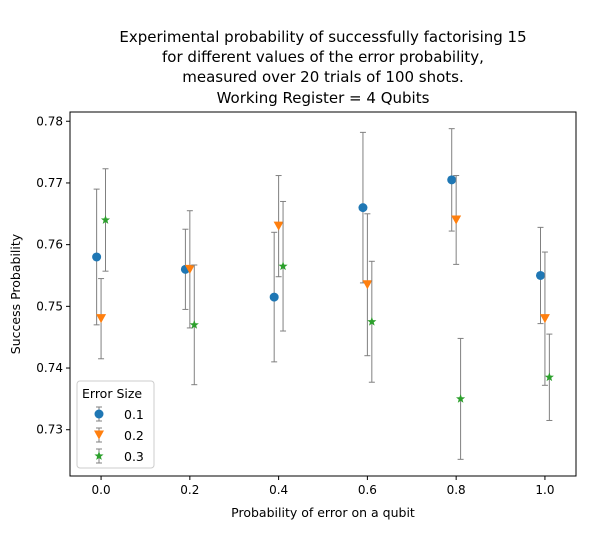 This screenshot has width=591, height=542. What do you see at coordinates (99, 455) in the screenshot?
I see `legend-marker-0.3` at bounding box center [99, 455].